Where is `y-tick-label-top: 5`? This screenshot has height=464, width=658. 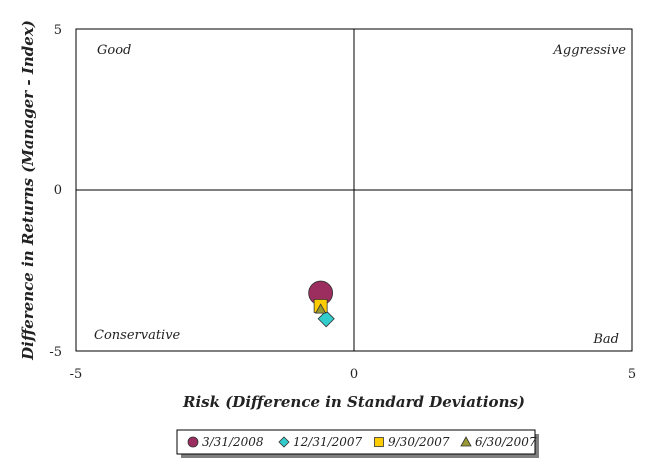 y-tick-label-top: 5 is located at coordinates (58, 30).